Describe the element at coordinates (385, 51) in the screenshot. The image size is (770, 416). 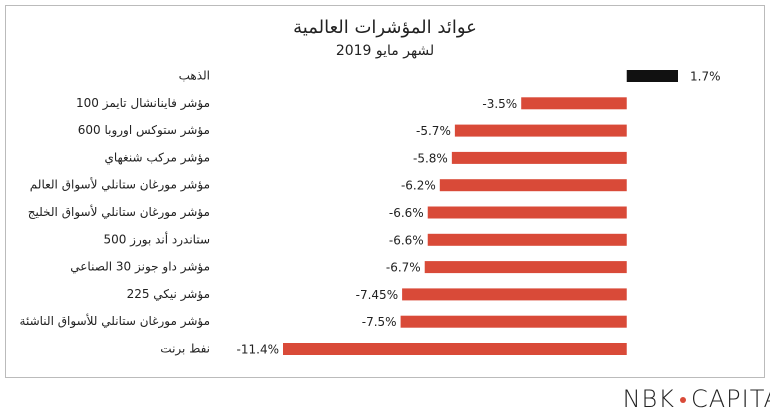
I see `chart-subtitle: لشهر مايو 2019` at that location.